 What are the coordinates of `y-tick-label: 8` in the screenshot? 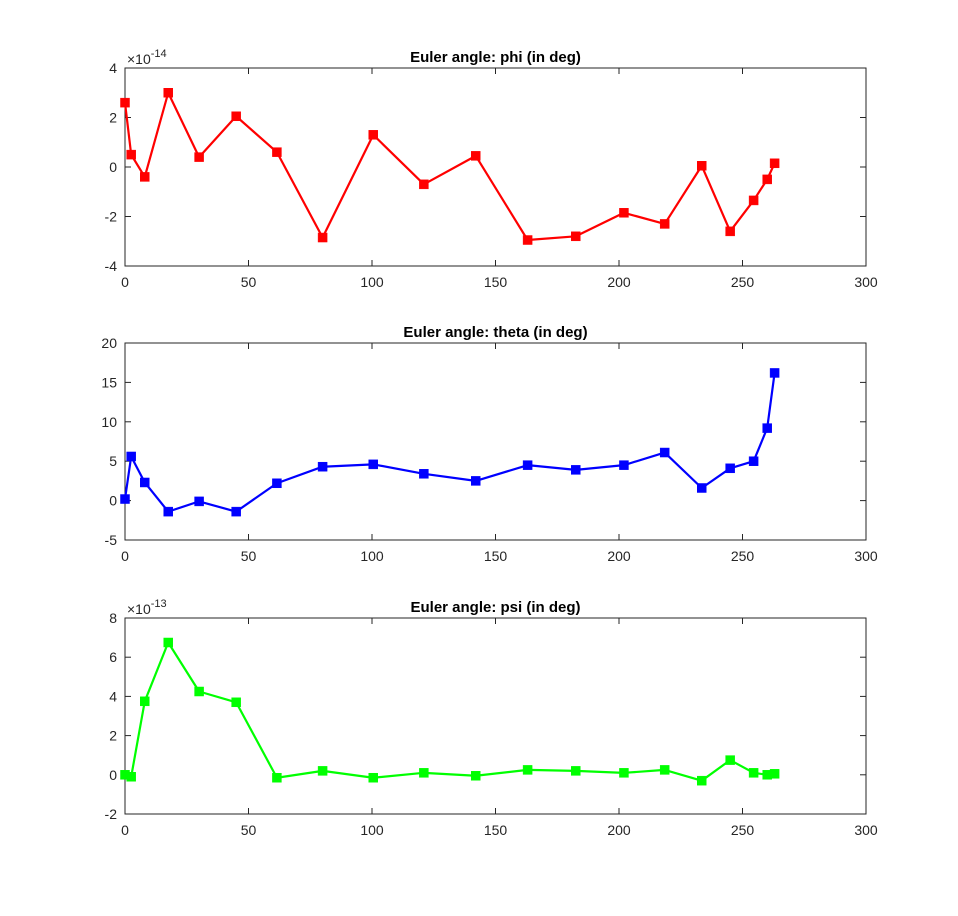 It's located at (113, 618).